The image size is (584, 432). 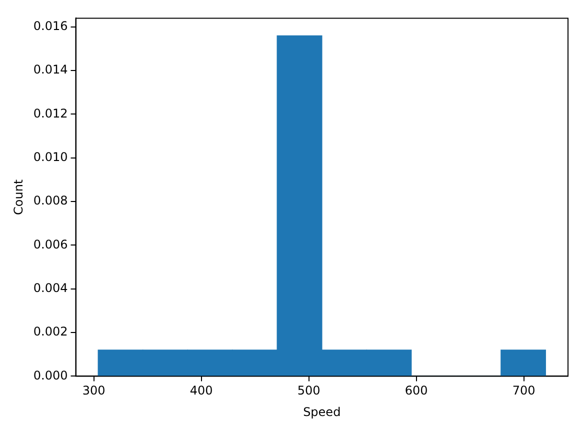 What do you see at coordinates (322, 411) in the screenshot?
I see `x-axis-title: Speed` at bounding box center [322, 411].